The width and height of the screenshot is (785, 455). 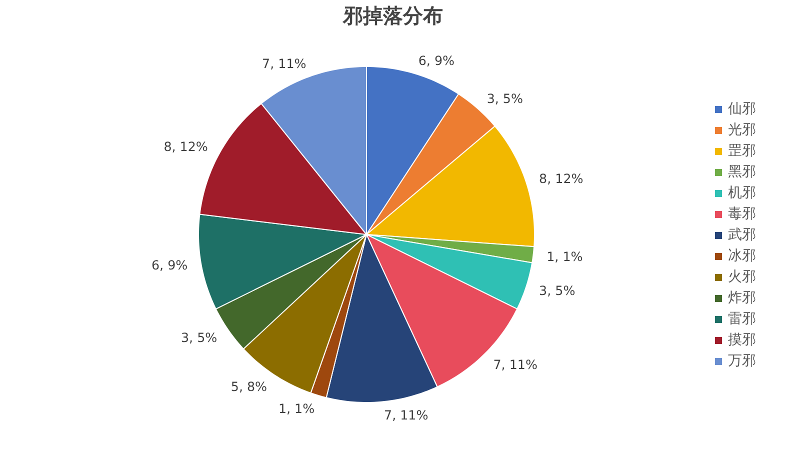 I want to click on chart-title: 邪掉落分布, so click(x=392, y=16).